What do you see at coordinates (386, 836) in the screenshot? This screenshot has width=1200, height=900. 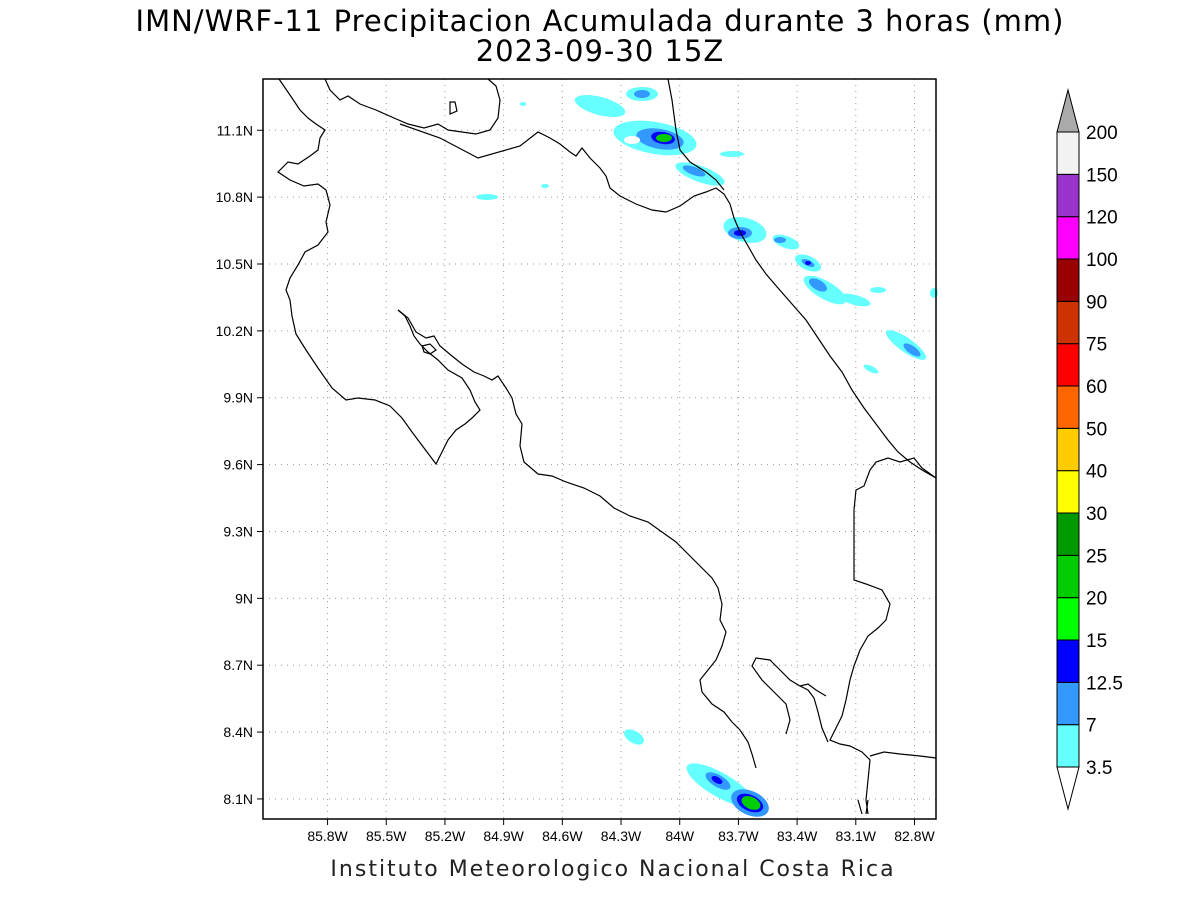 I see `lon-tick-label: 85.5W` at bounding box center [386, 836].